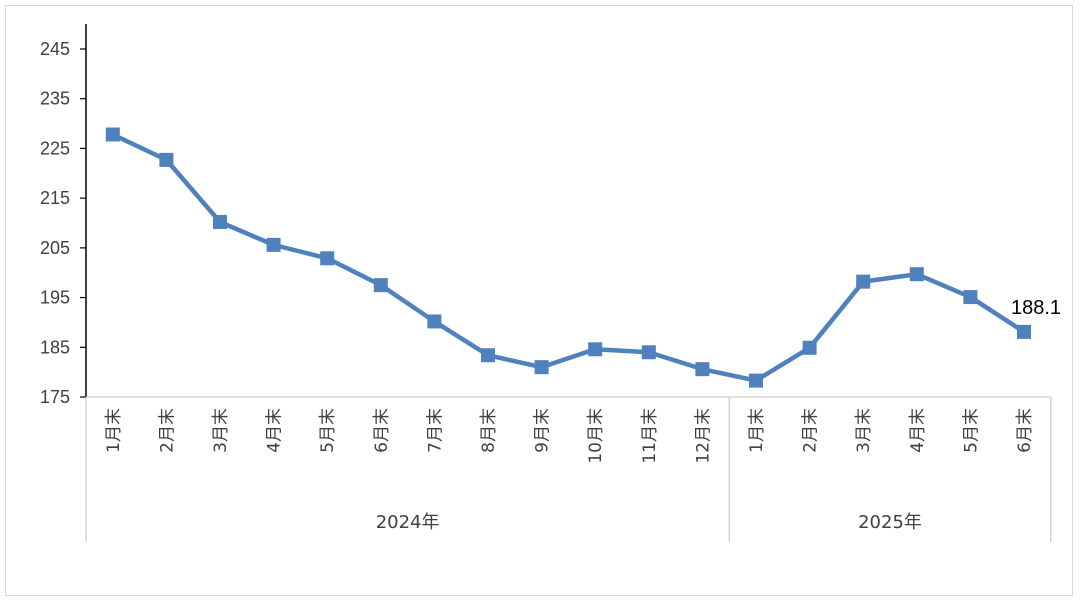 The width and height of the screenshot is (1080, 603). I want to click on x-group-label: 2024年, so click(408, 522).